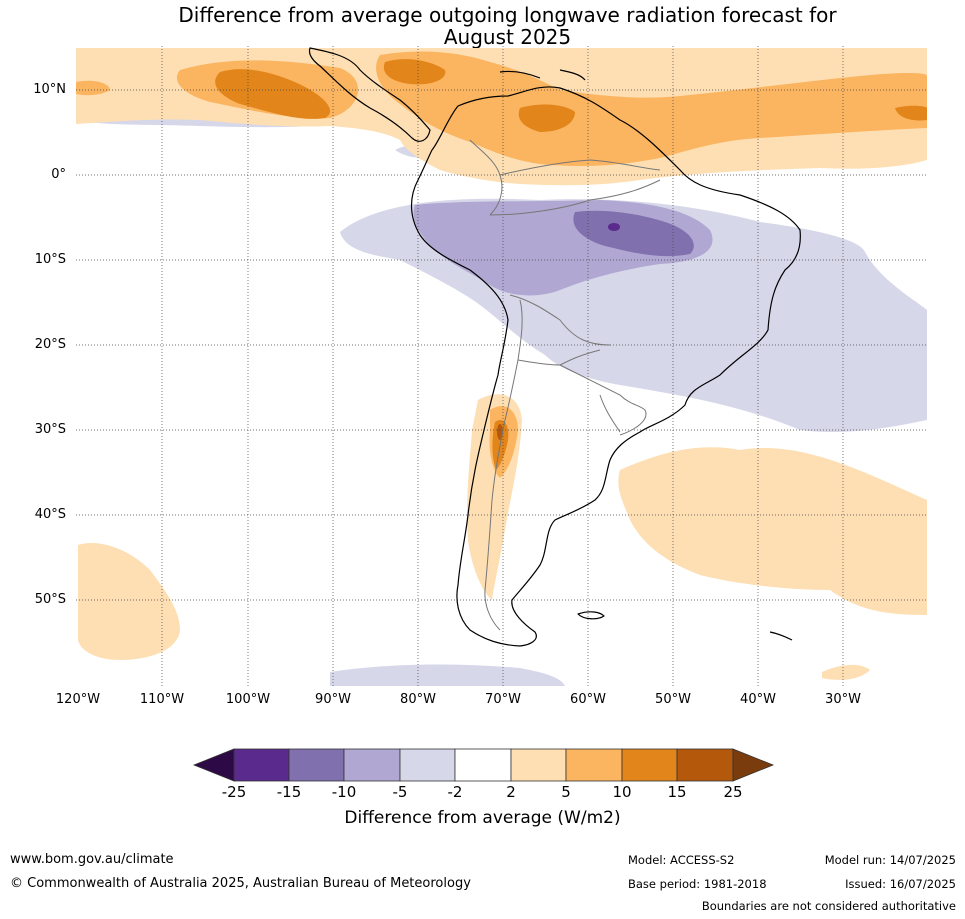 The height and width of the screenshot is (919, 965). I want to click on lon-label-120w: 120°W, so click(78, 699).